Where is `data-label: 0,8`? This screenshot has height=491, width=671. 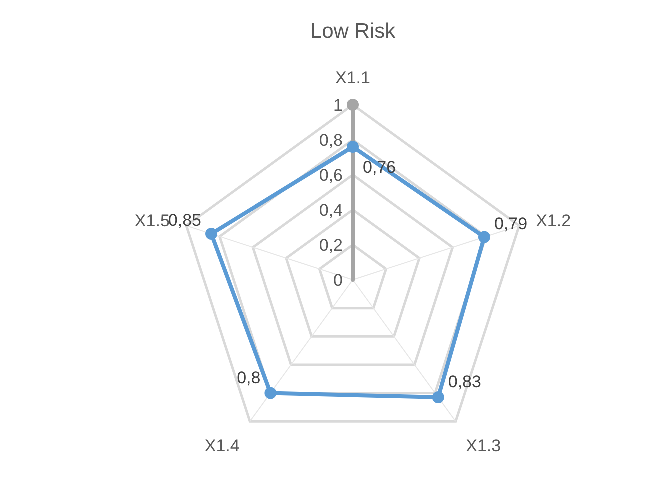
data-label: 0,8 is located at coordinates (249, 378).